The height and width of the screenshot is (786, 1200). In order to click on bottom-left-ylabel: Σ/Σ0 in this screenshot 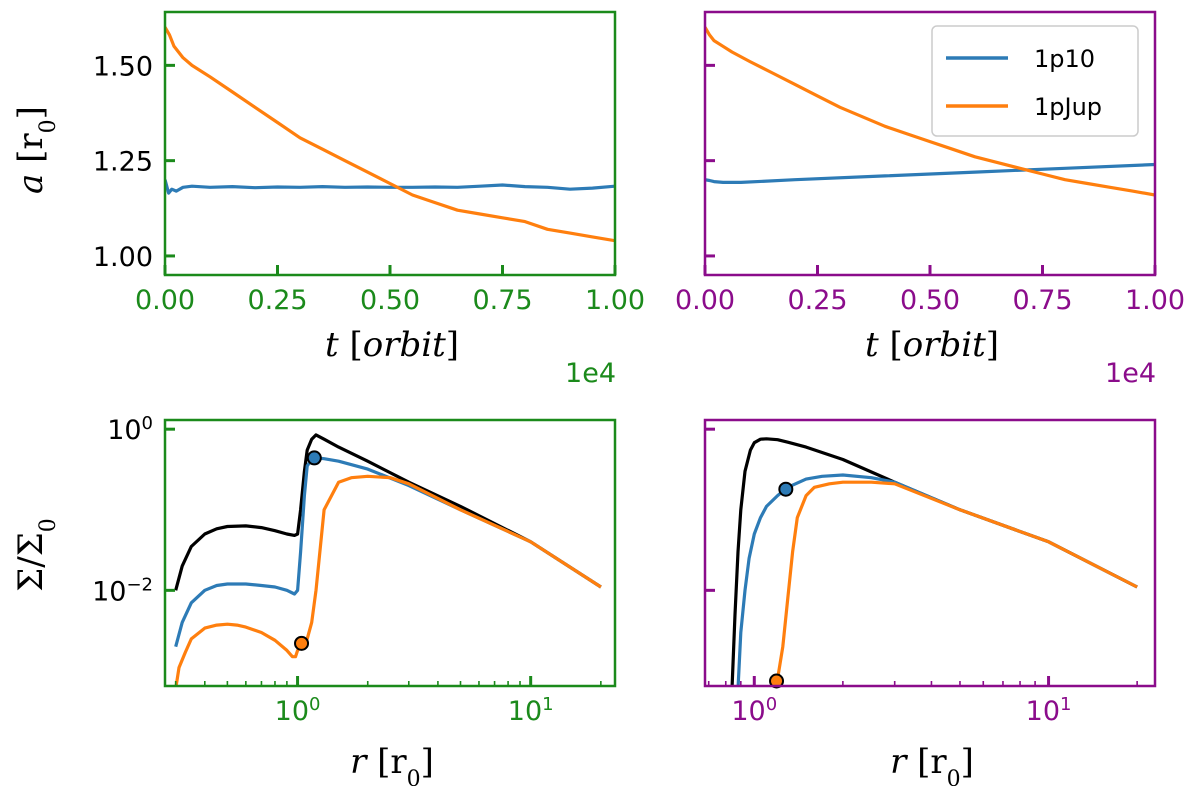, I will do `click(36, 555)`.